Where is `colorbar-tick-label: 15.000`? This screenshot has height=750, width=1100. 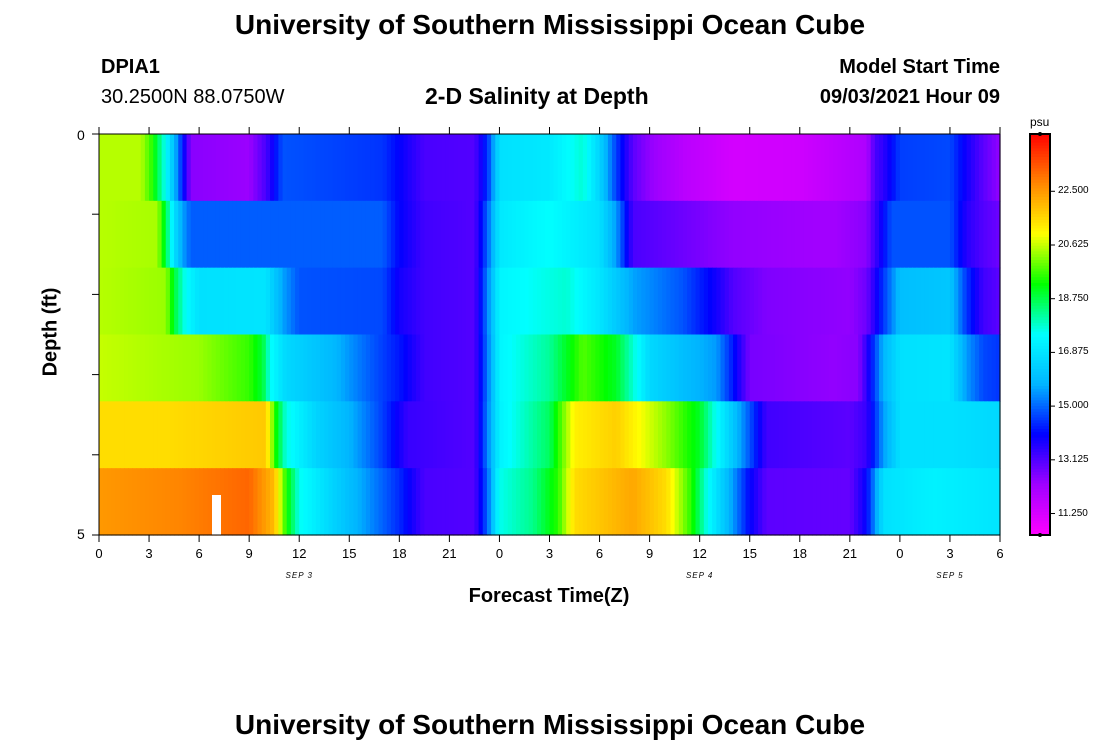
colorbar-tick-label: 15.000 is located at coordinates (1073, 406).